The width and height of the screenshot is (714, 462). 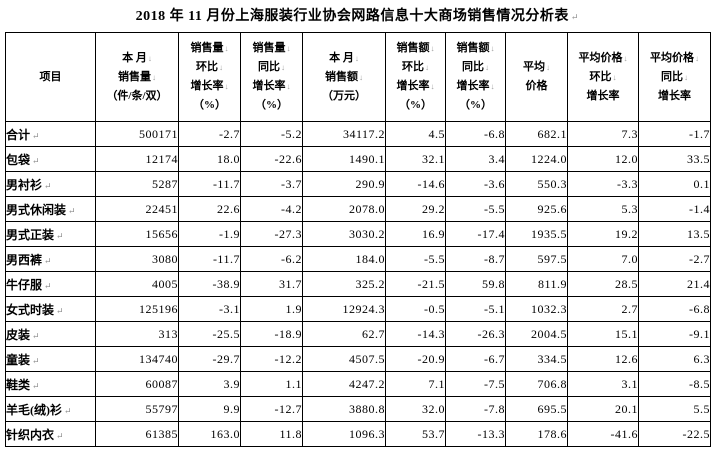 What do you see at coordinates (36, 209) in the screenshot?
I see `row-label: 男式休闲装` at bounding box center [36, 209].